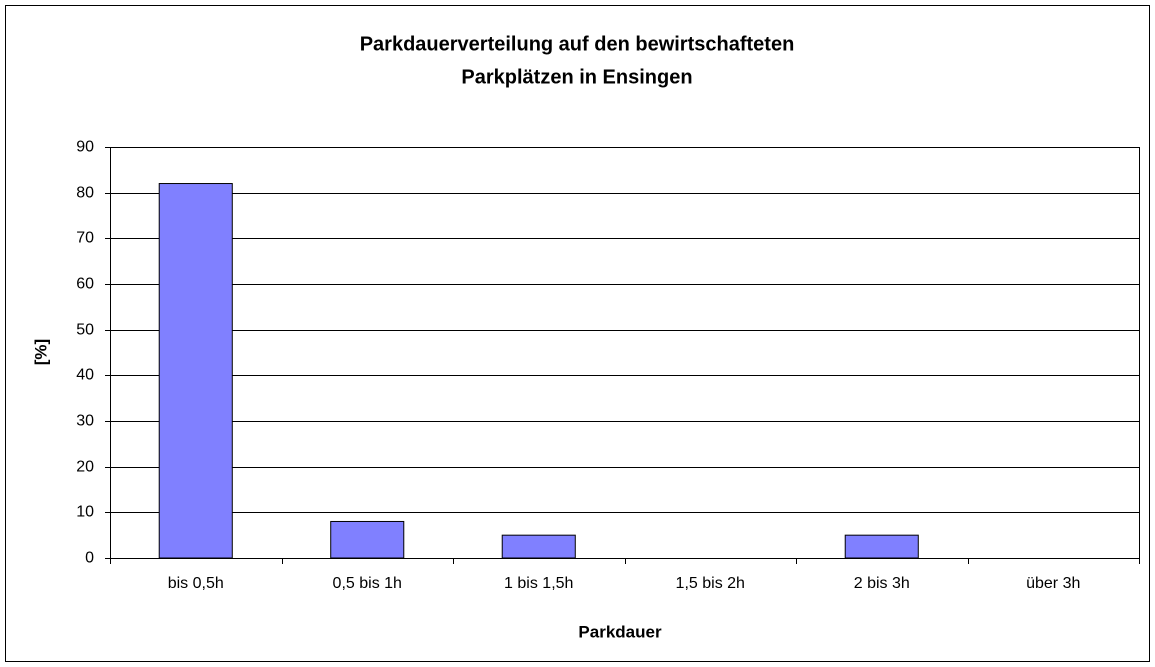 The image size is (1155, 667). What do you see at coordinates (85, 284) in the screenshot?
I see `y-tick-label: 60` at bounding box center [85, 284].